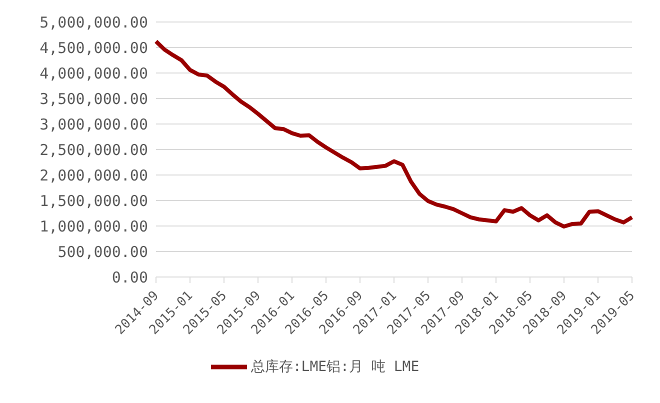 This screenshot has height=403, width=660. I want to click on y-tick-label: 2,500,000.00, so click(94, 149).